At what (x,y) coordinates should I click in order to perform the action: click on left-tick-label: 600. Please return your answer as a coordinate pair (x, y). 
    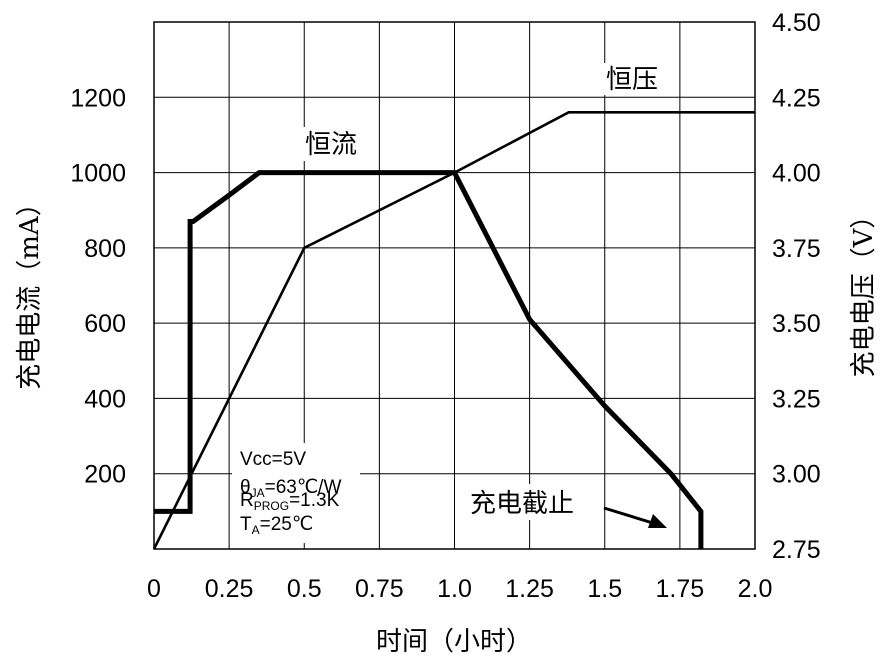
    Looking at the image, I should click on (105, 324).